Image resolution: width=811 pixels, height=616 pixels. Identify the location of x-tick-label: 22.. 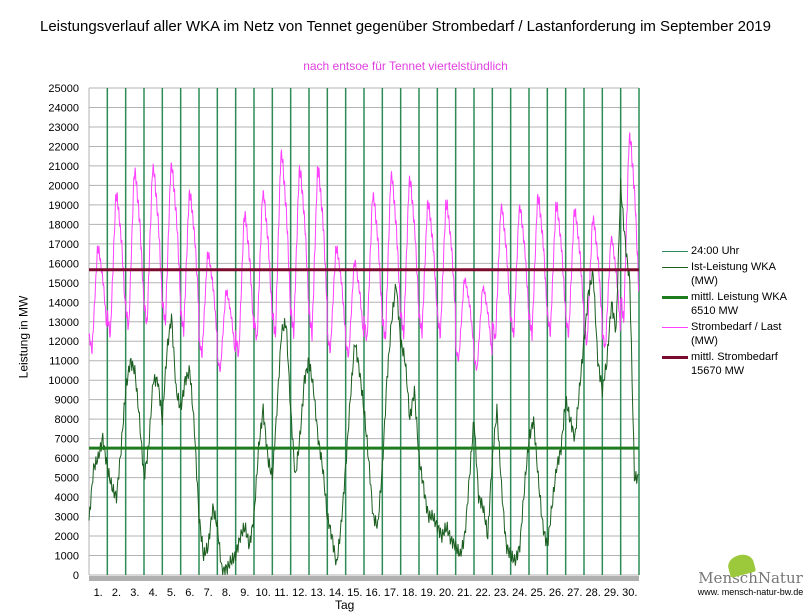
(483, 593).